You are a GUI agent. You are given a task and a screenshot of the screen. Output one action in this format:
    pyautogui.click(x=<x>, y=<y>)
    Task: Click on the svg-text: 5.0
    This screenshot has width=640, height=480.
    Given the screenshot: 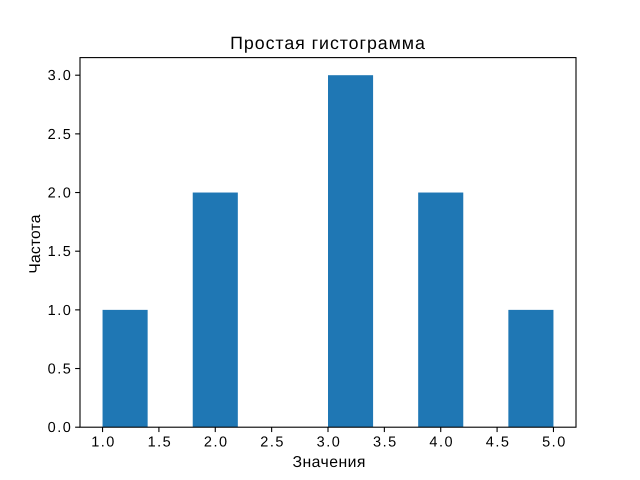 What is the action you would take?
    pyautogui.click(x=554, y=443)
    